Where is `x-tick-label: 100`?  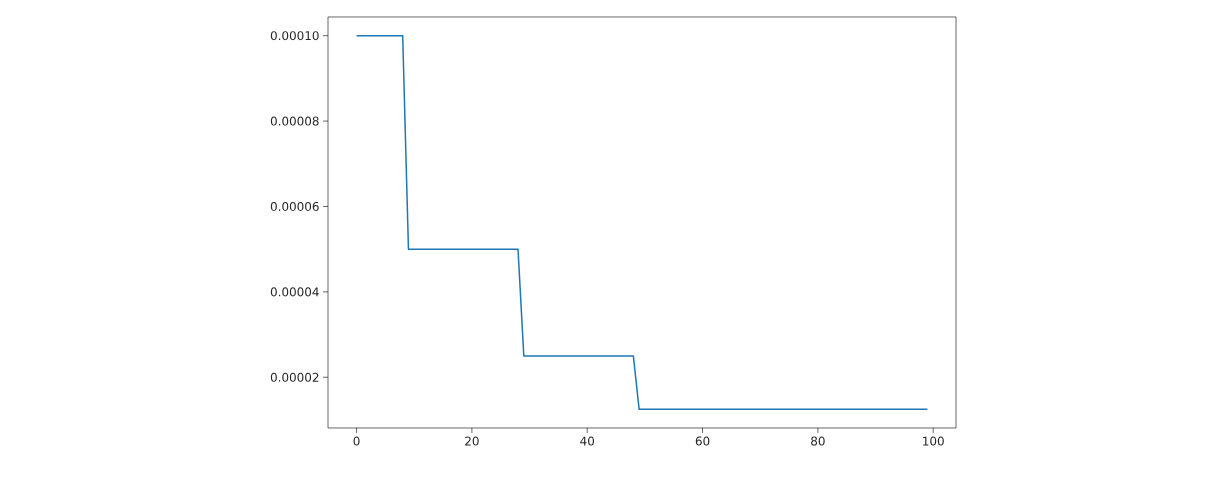 x-tick-label: 100 is located at coordinates (933, 441).